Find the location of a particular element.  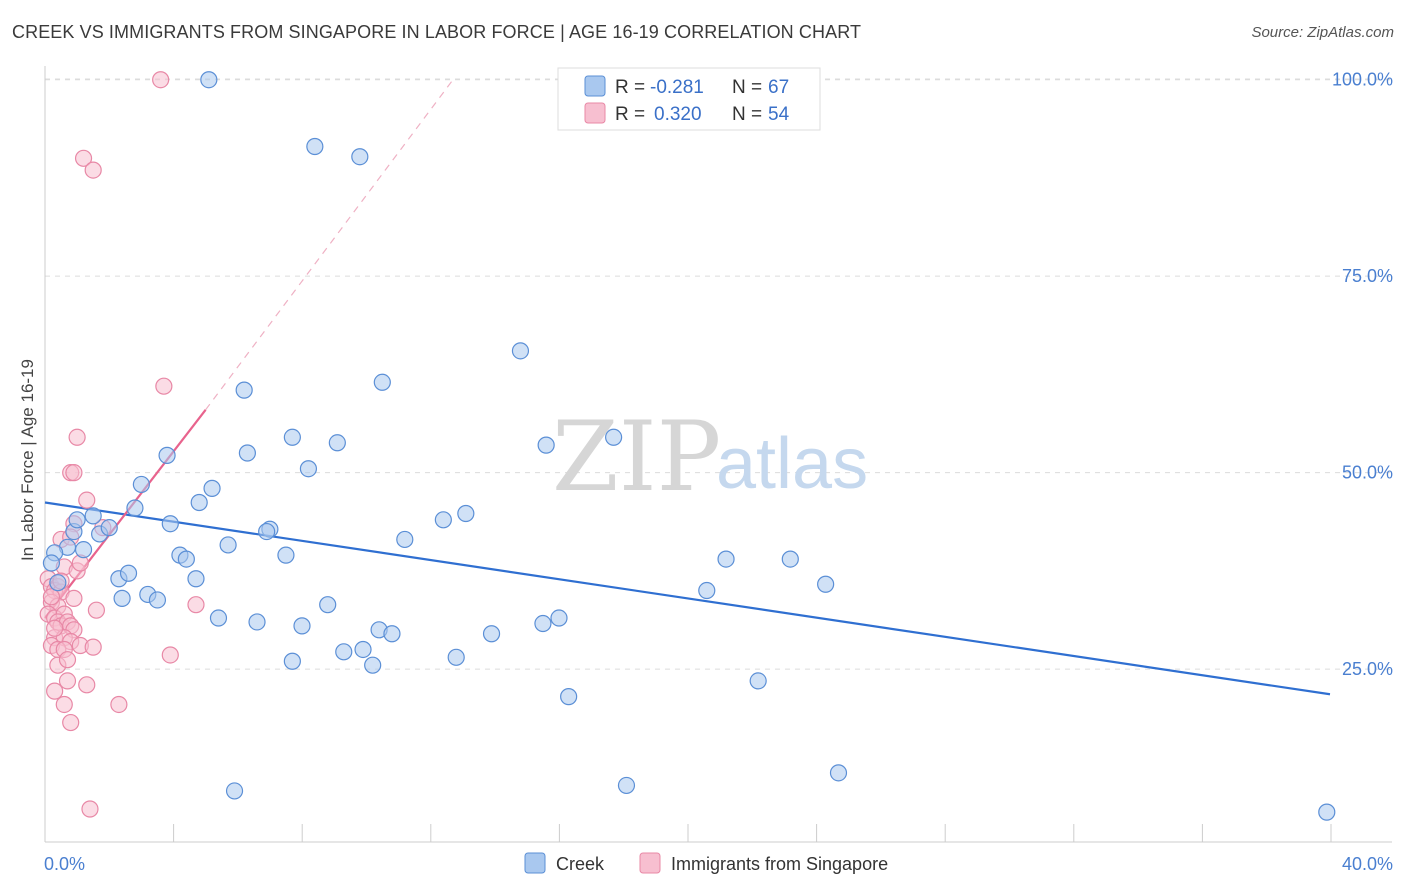

legend-singapore-n-label: N = is located at coordinates (747, 114).